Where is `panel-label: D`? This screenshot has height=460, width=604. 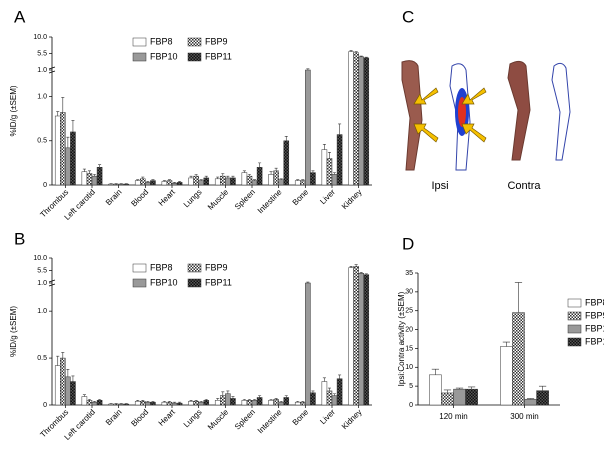 panel-label: D is located at coordinates (408, 243).